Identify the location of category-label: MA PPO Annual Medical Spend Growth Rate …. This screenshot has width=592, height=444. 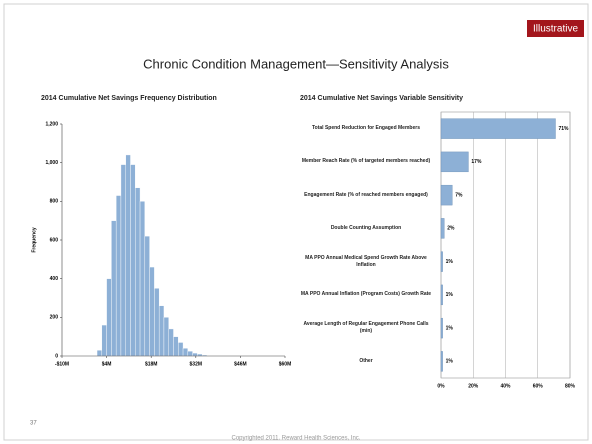
(366, 261).